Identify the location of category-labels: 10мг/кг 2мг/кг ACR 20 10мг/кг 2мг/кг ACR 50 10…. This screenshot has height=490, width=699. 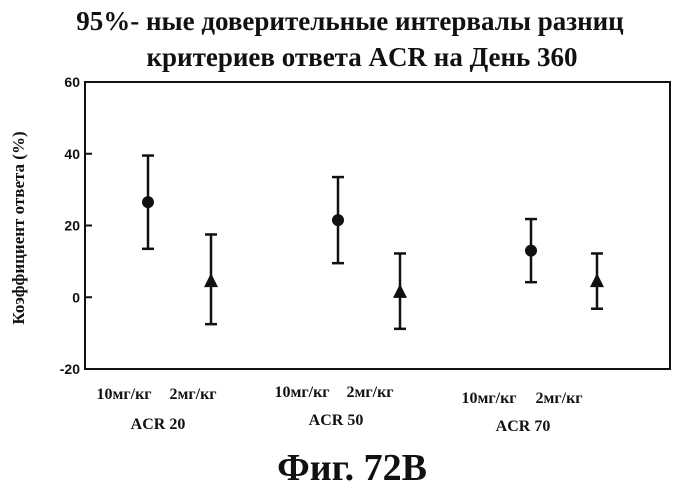
(339, 409).